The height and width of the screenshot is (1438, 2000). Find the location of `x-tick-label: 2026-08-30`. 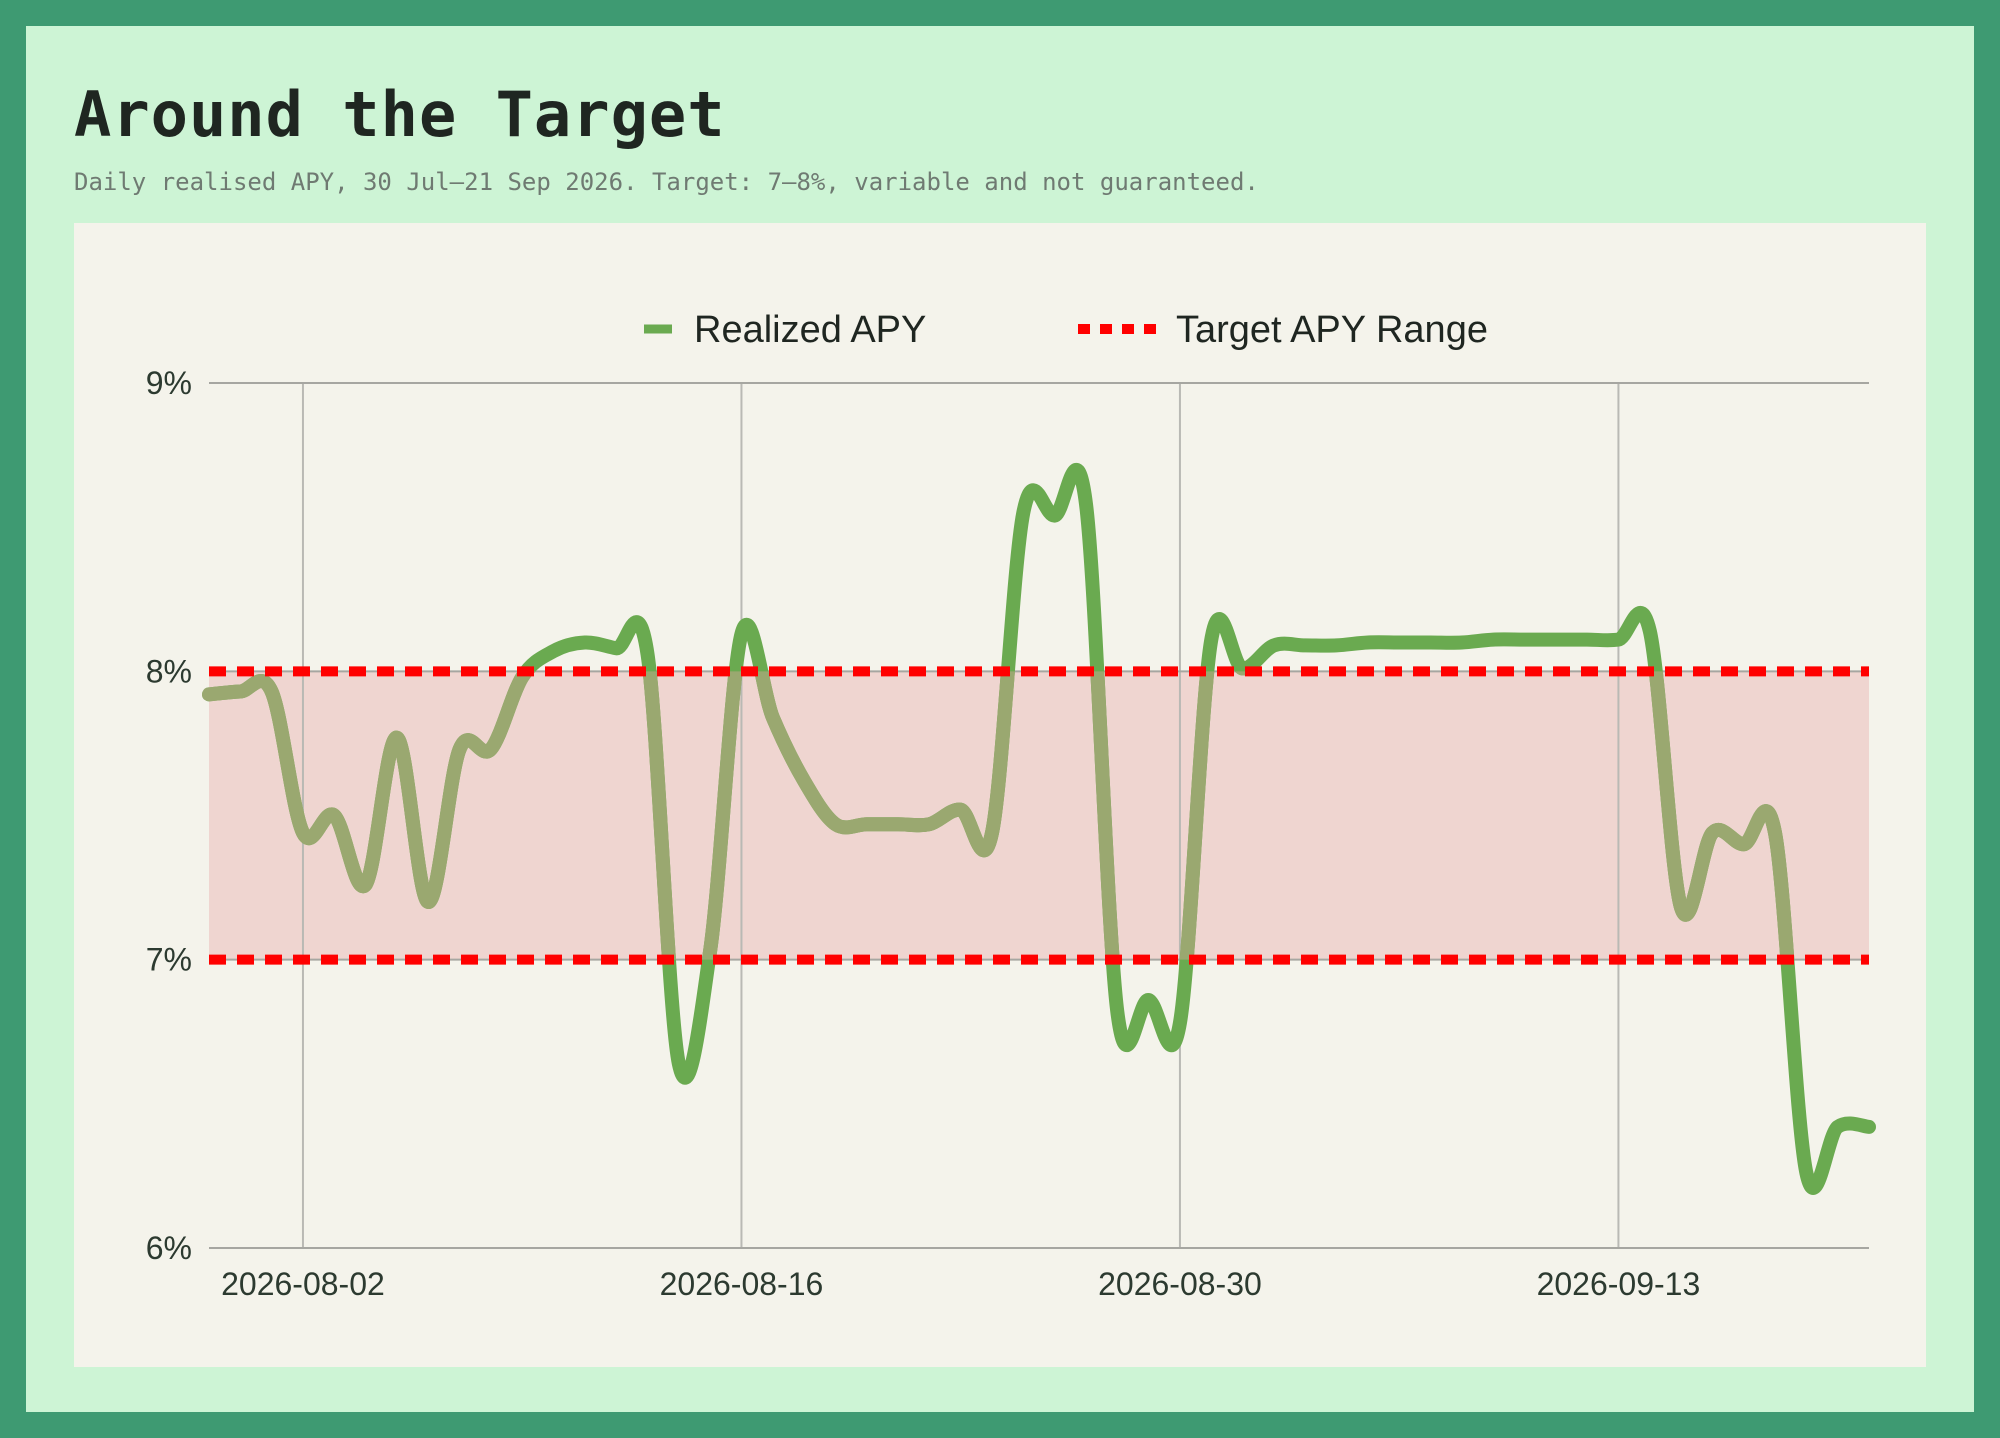

x-tick-label: 2026-08-30 is located at coordinates (1180, 1284).